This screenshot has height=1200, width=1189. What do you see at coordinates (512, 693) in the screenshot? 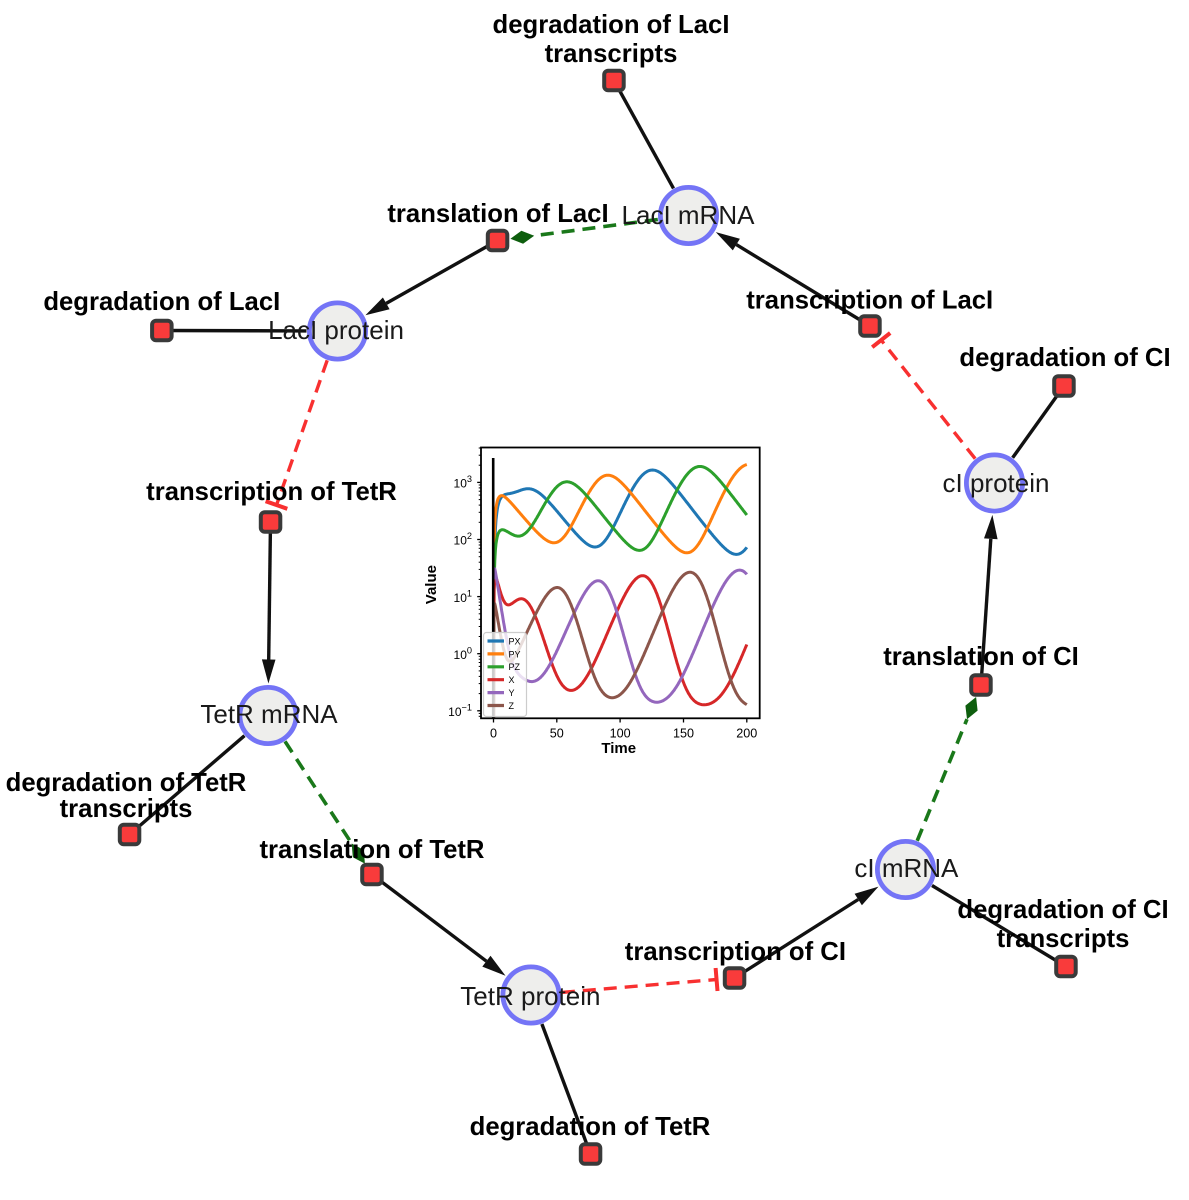
I see `svg-text: Y` at bounding box center [512, 693].